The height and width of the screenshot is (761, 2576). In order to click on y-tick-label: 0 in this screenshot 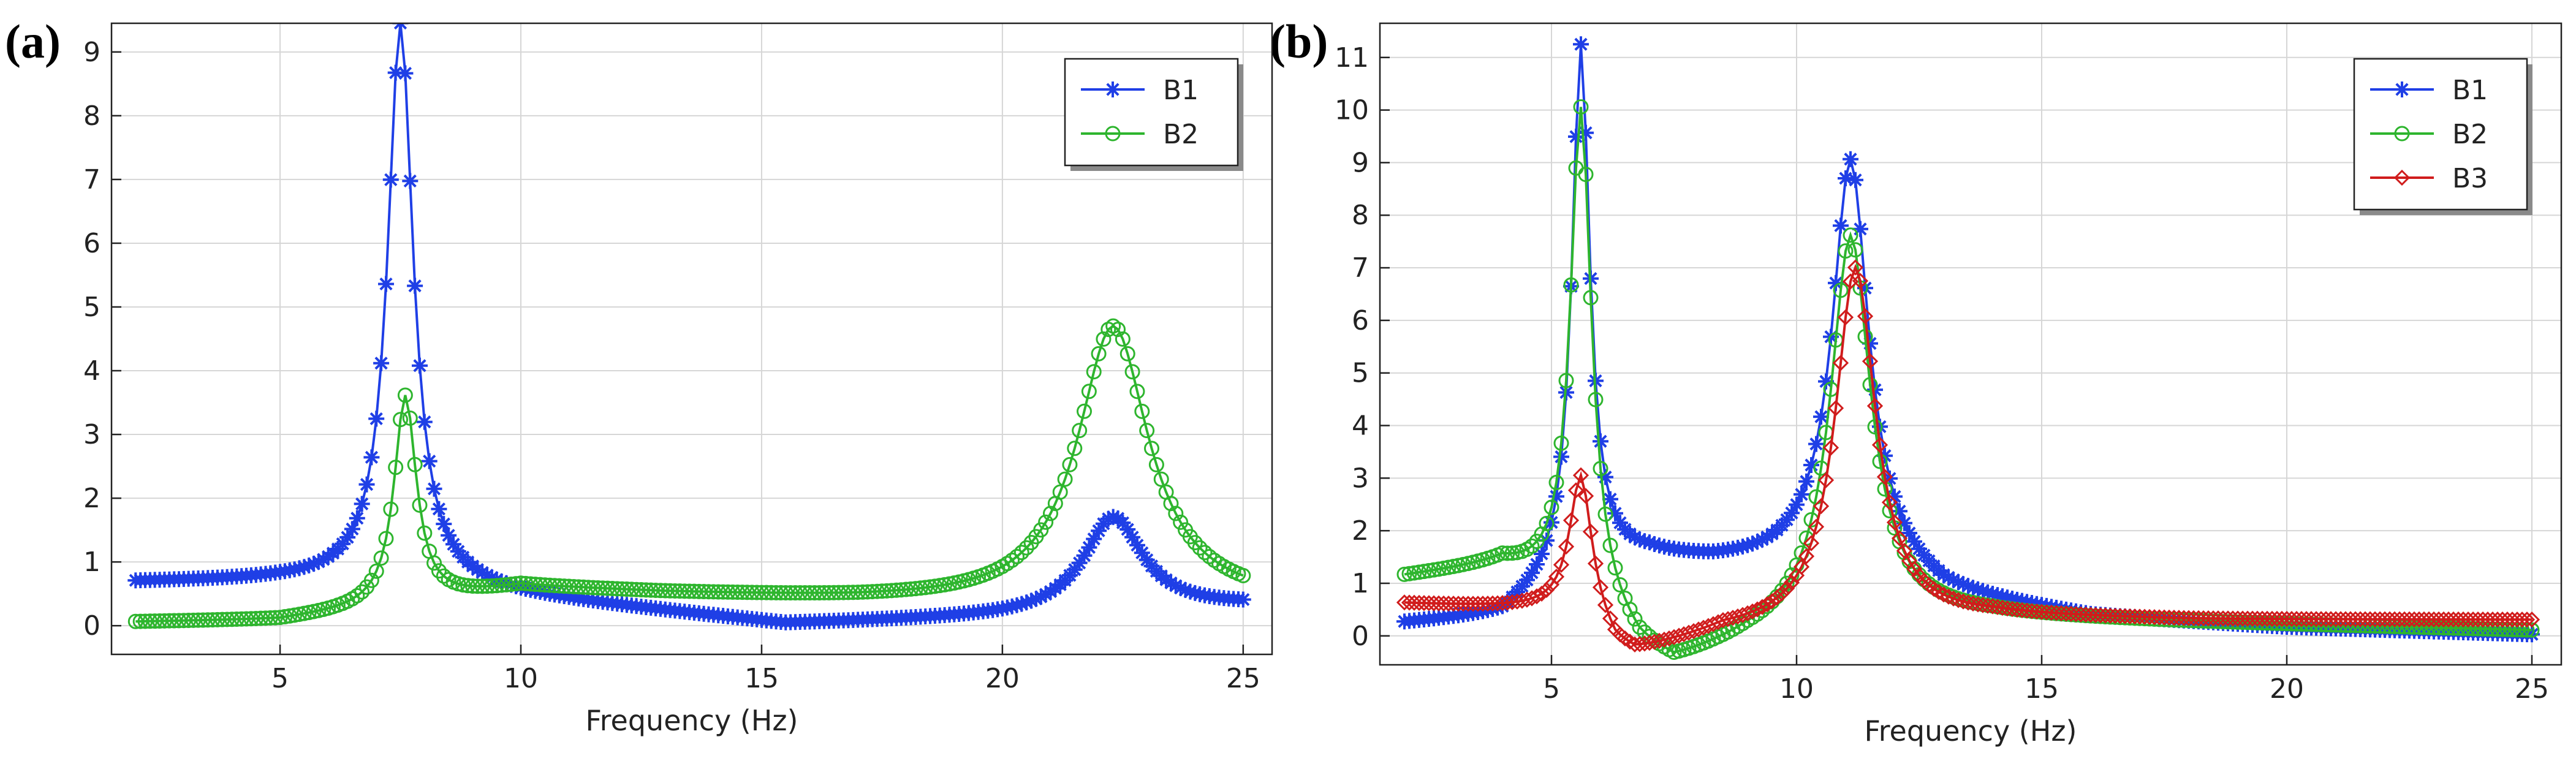, I will do `click(1360, 636)`.